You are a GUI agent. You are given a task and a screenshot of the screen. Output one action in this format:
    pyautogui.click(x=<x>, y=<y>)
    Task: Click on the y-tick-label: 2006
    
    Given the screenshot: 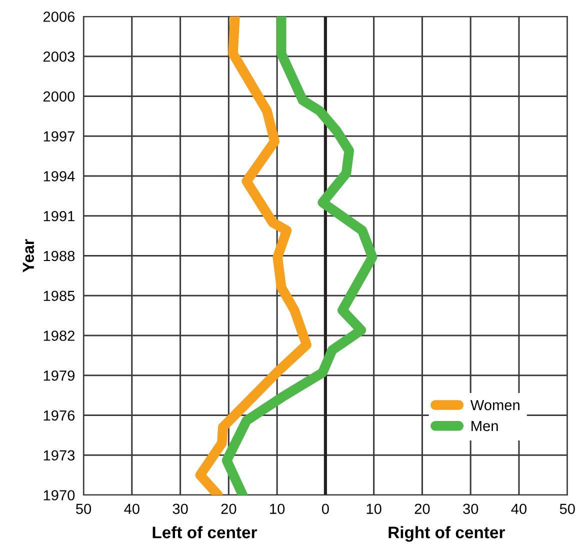 What is the action you would take?
    pyautogui.click(x=59, y=17)
    